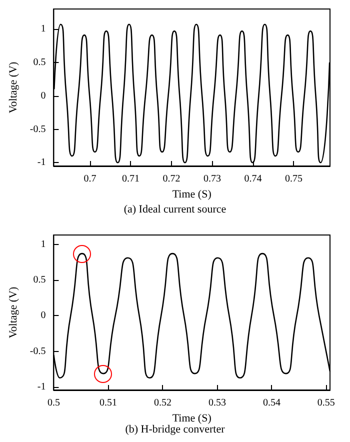 This screenshot has height=442, width=350. What do you see at coordinates (293, 179) in the screenshot?
I see `x-tick-label: 0.75` at bounding box center [293, 179].